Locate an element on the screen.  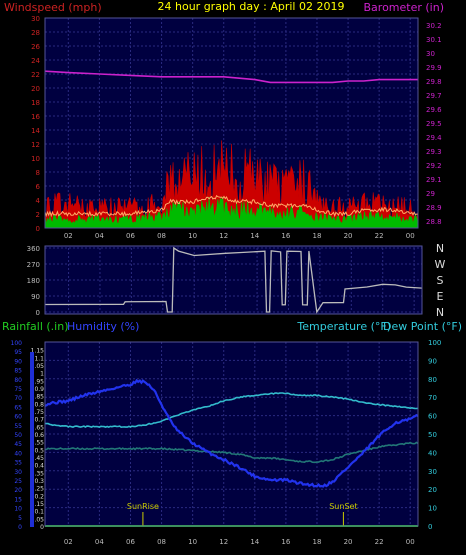
wind-x-tick: 08 is located at coordinates (161, 236).